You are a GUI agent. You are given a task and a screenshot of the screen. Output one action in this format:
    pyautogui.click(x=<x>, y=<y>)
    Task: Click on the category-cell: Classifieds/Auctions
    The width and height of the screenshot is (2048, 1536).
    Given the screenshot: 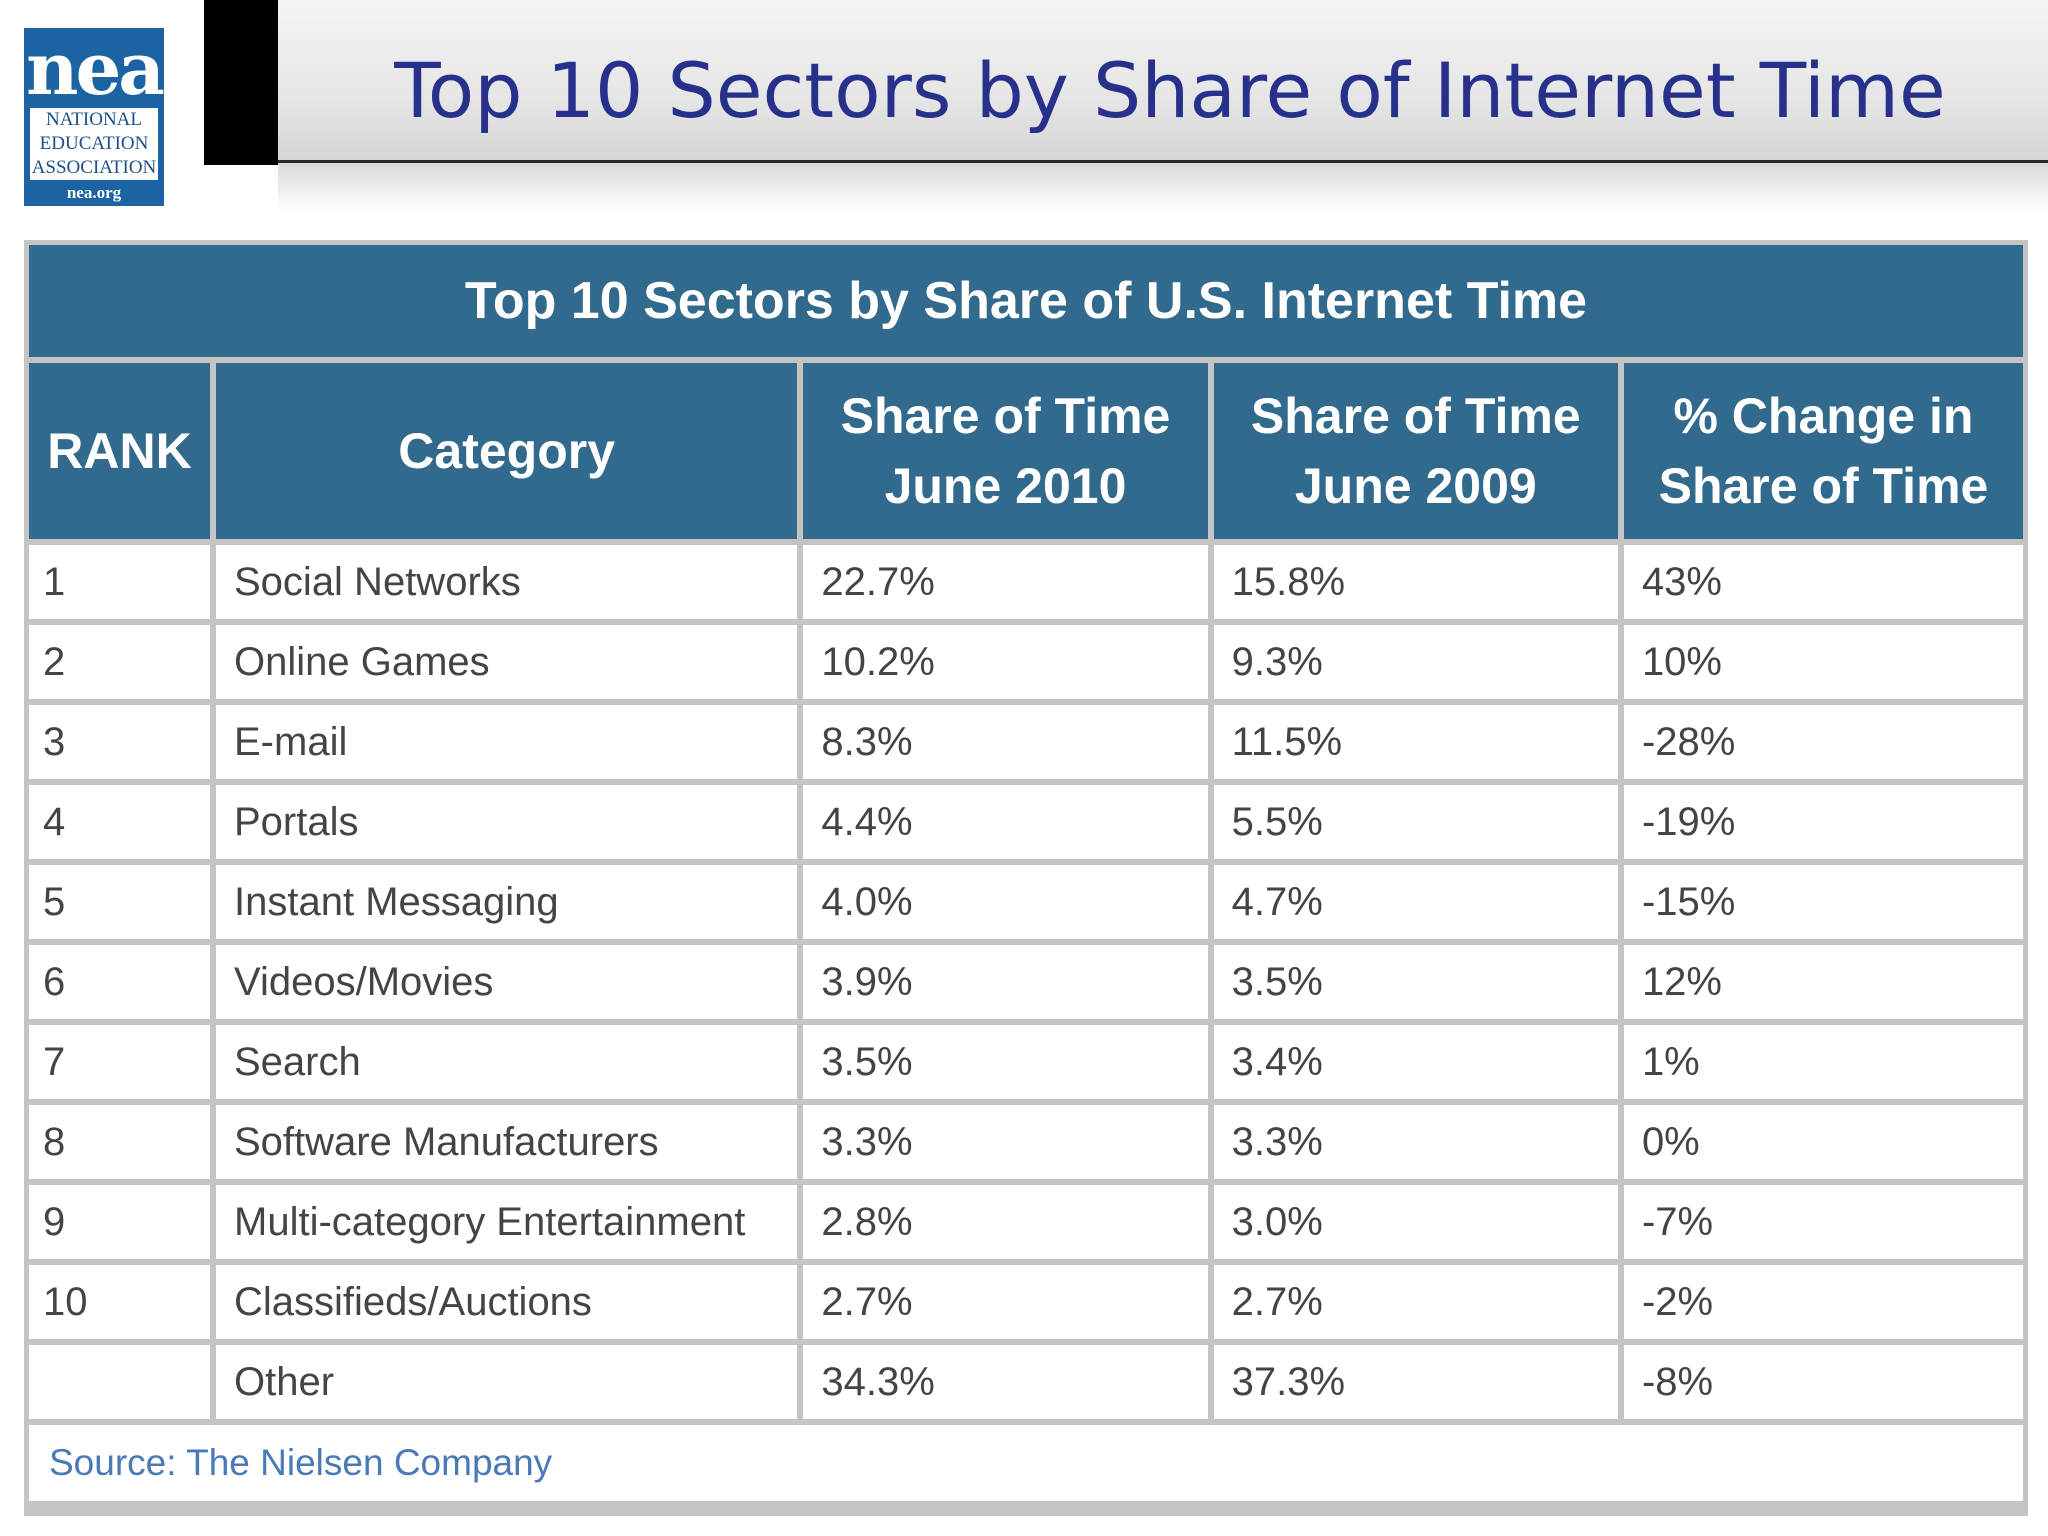 What is the action you would take?
    pyautogui.click(x=507, y=1302)
    